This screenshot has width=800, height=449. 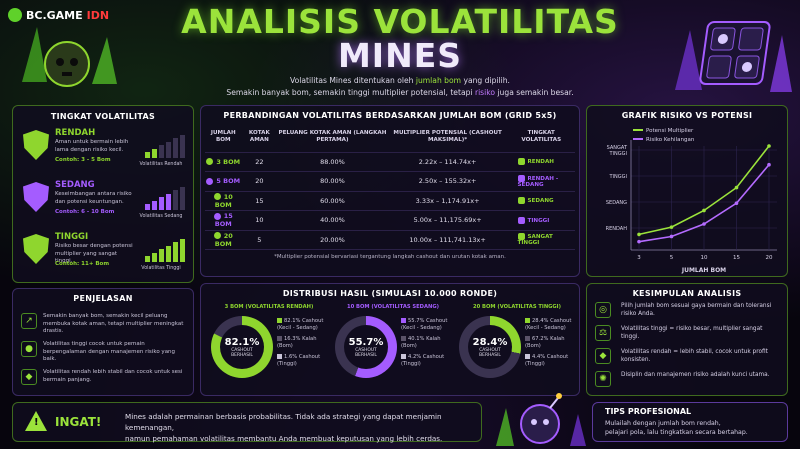 What do you see at coordinates (538, 220) in the screenshot?
I see `tingkat-cell: TINGGI` at bounding box center [538, 220].